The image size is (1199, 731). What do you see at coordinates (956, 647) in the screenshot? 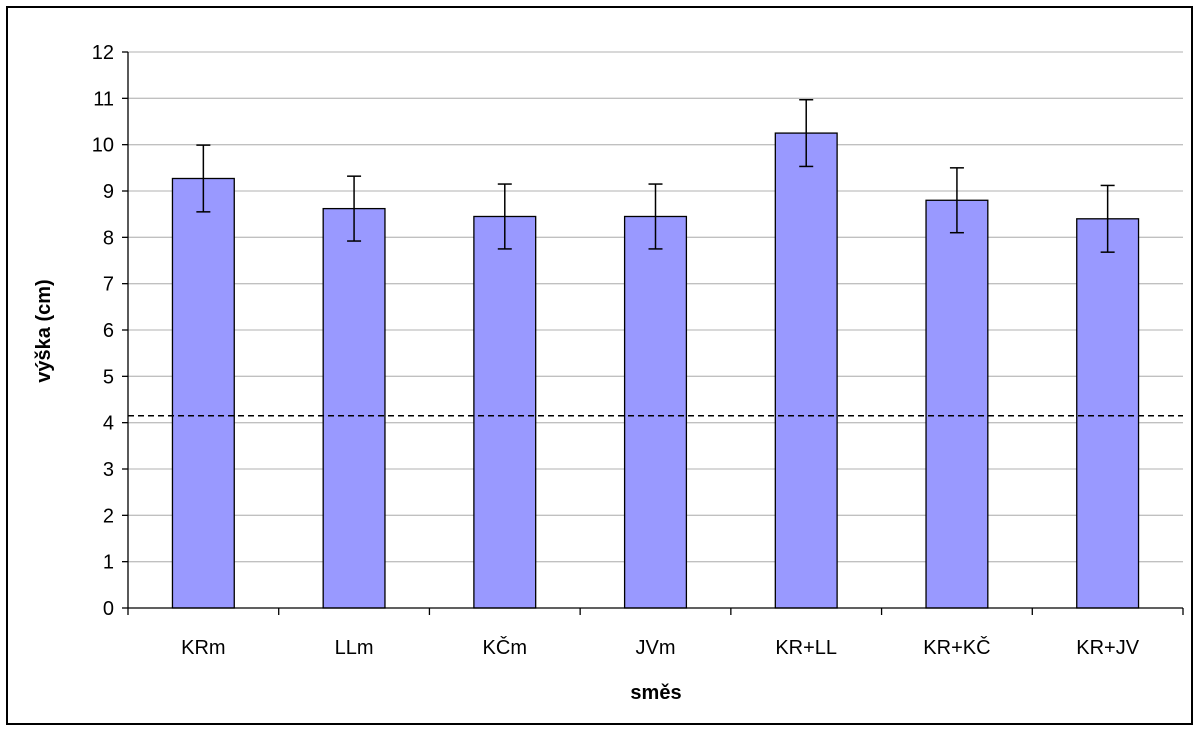
I see `x-tick-label: KR+KČ` at bounding box center [956, 647].